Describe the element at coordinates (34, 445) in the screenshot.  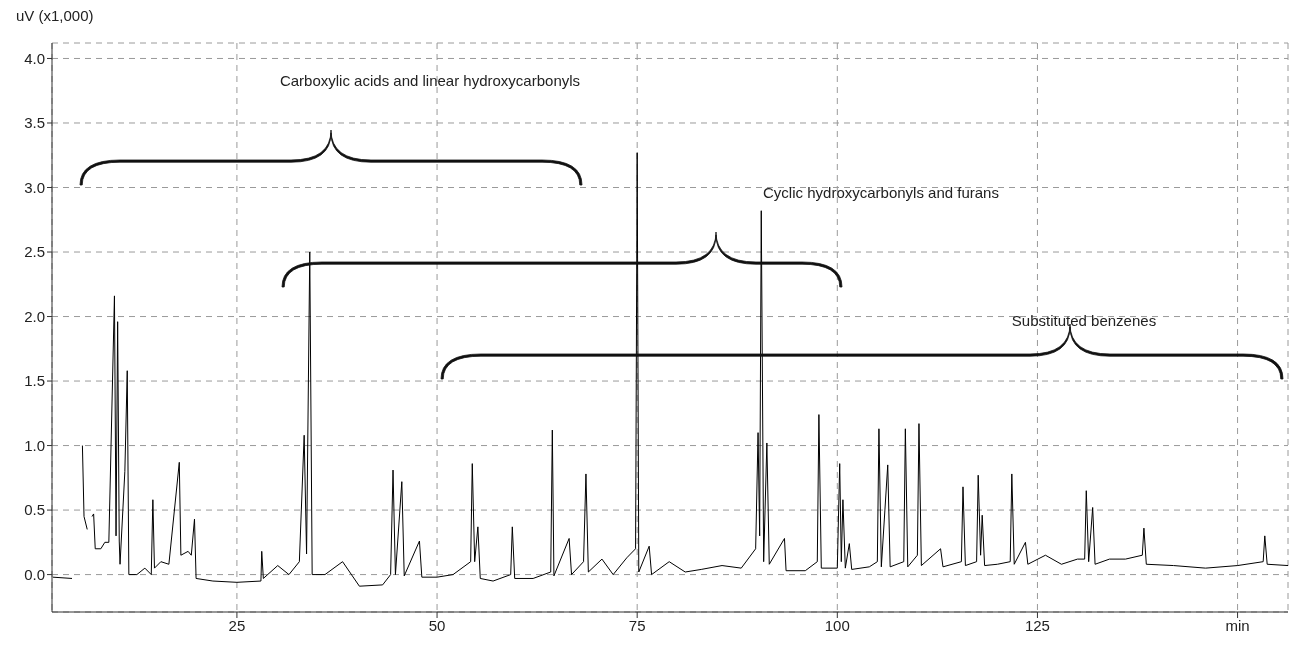
I see `y-tick-label: 1.0` at that location.